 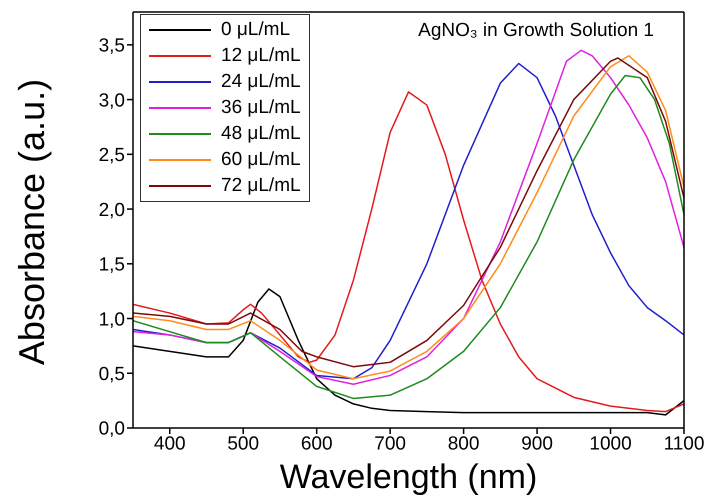 I want to click on x-tick-label: 400, so click(x=170, y=443).